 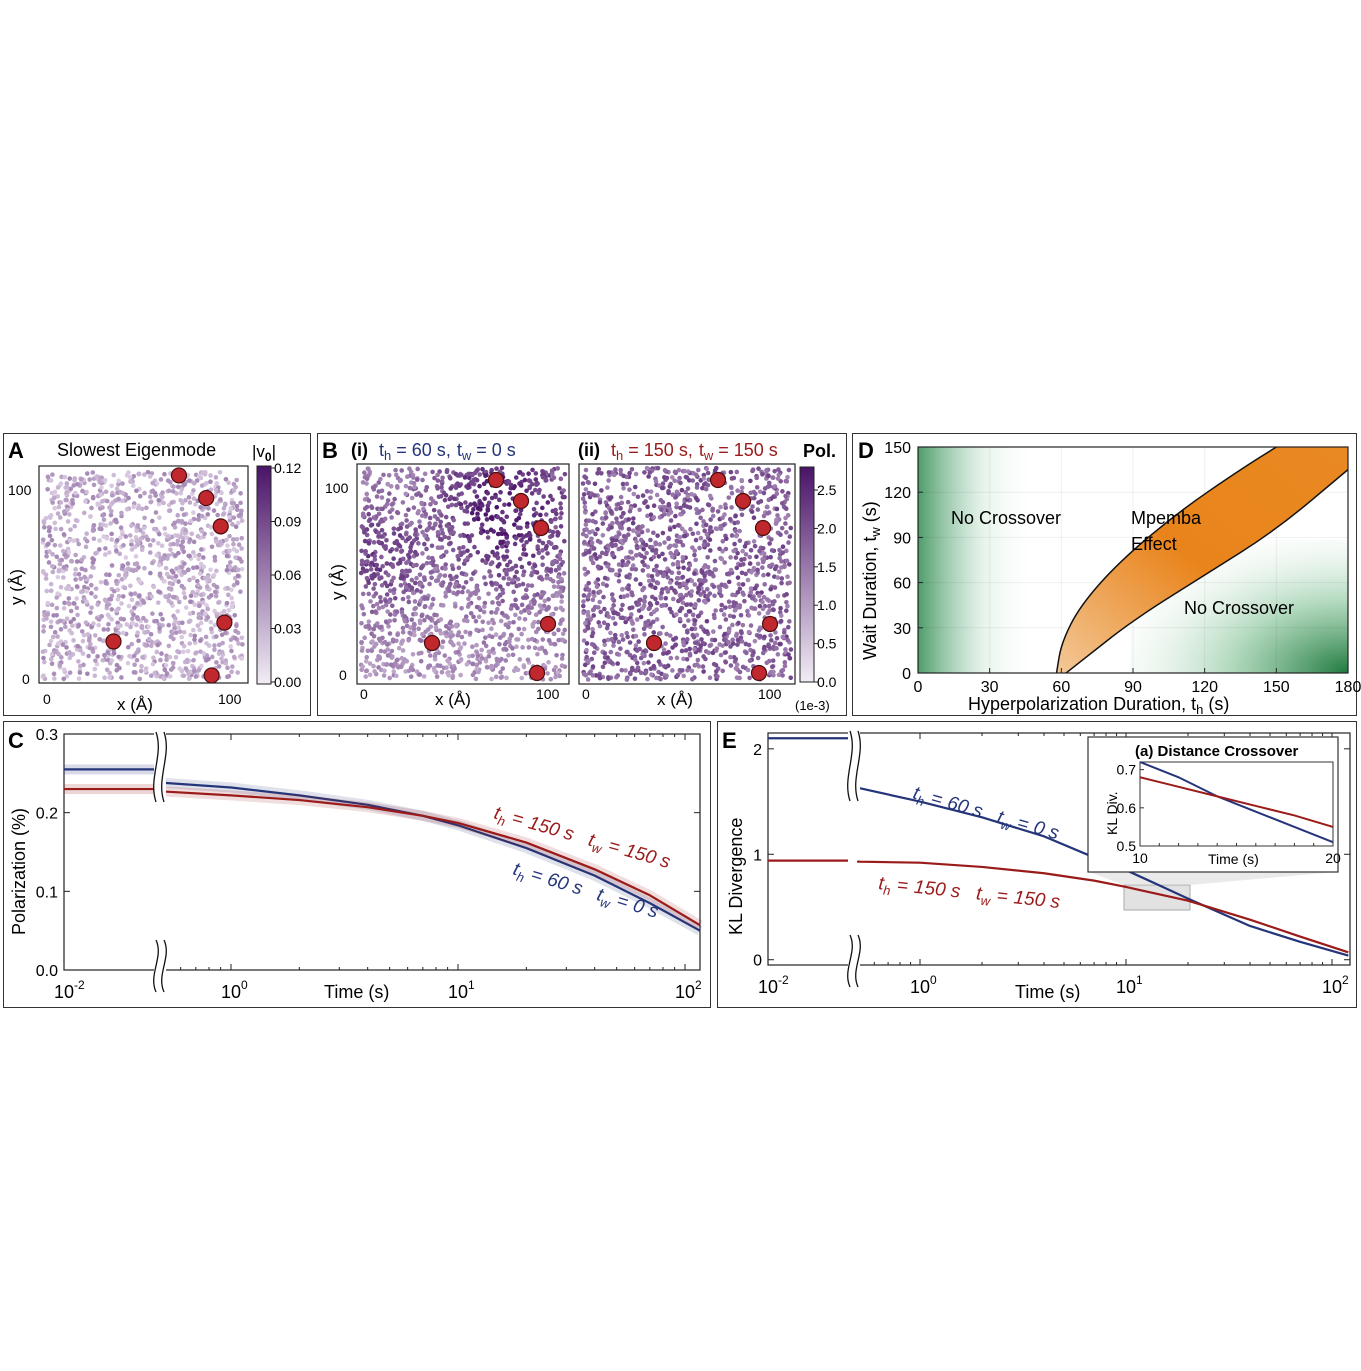 I want to click on y-tick-label: 0.2, so click(x=47, y=814).